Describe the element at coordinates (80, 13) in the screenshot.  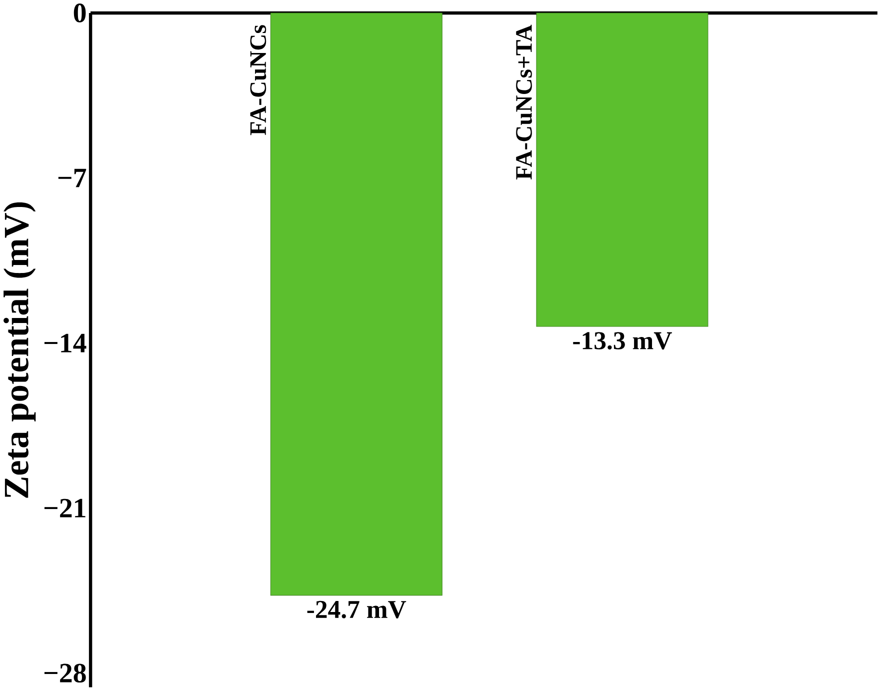
I see `y-tick-label: 0` at that location.